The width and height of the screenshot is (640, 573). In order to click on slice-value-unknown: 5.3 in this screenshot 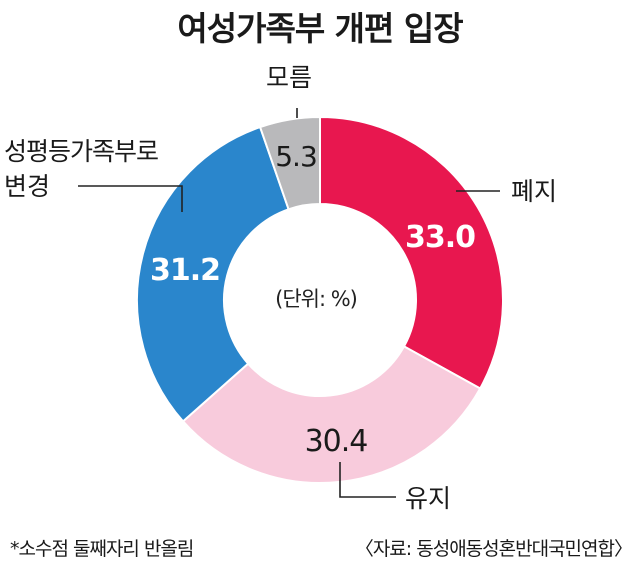, I will do `click(296, 156)`.